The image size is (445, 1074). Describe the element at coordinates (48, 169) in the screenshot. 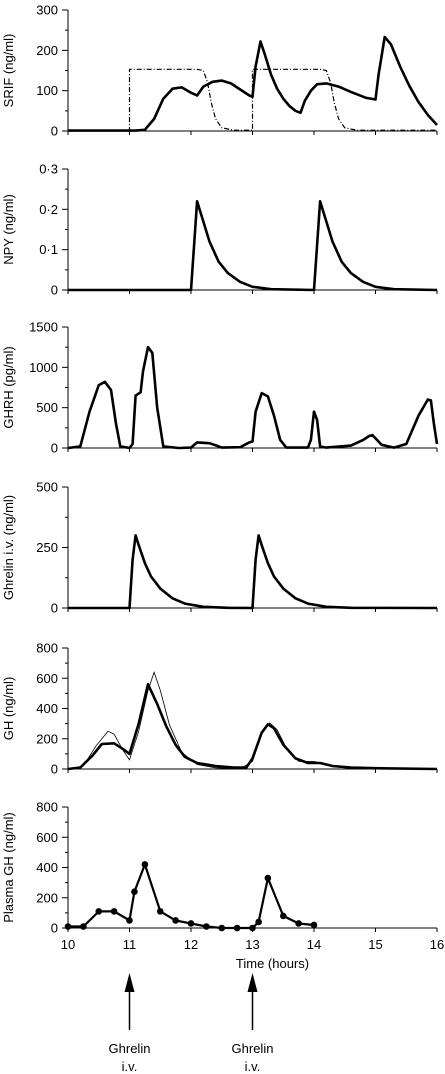

I see `y-tick-label: 0·3` at that location.